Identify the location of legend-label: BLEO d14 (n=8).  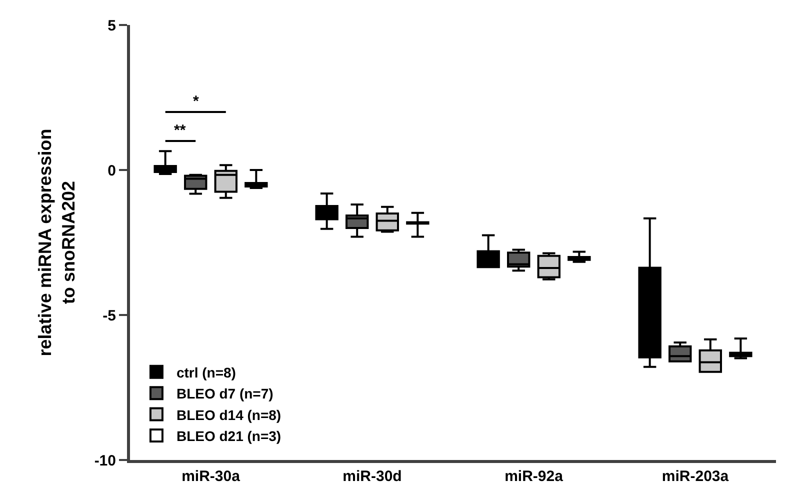
(229, 414).